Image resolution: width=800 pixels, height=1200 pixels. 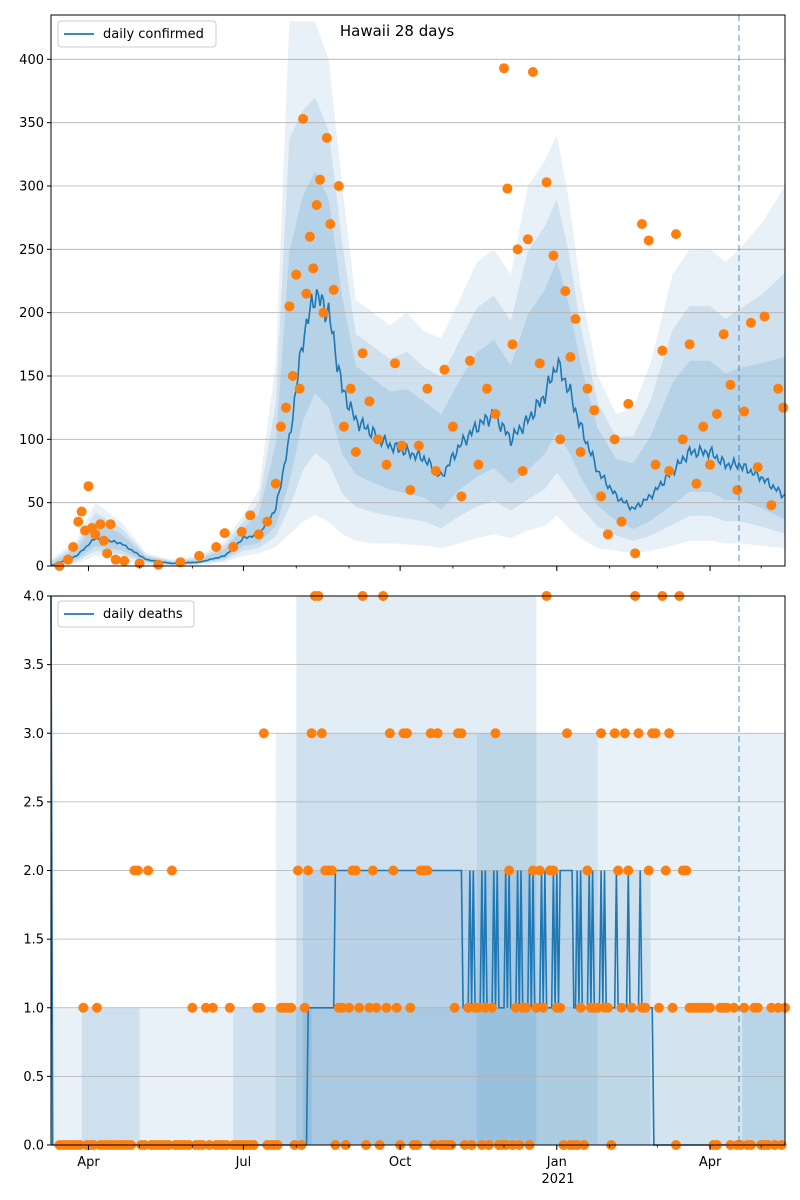 What do you see at coordinates (33, 734) in the screenshot?
I see `y-tick-label: 3.0` at bounding box center [33, 734].